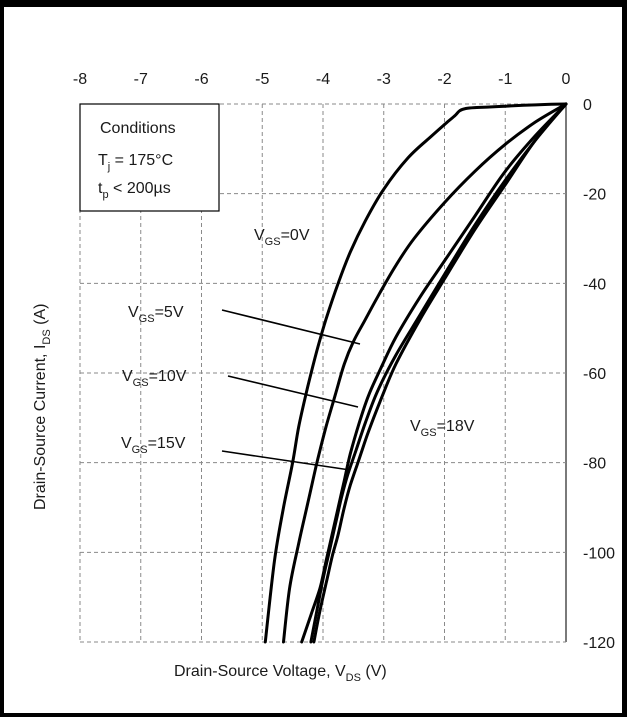  Describe the element at coordinates (80, 79) in the screenshot. I see `x-tick-label: -8` at that location.